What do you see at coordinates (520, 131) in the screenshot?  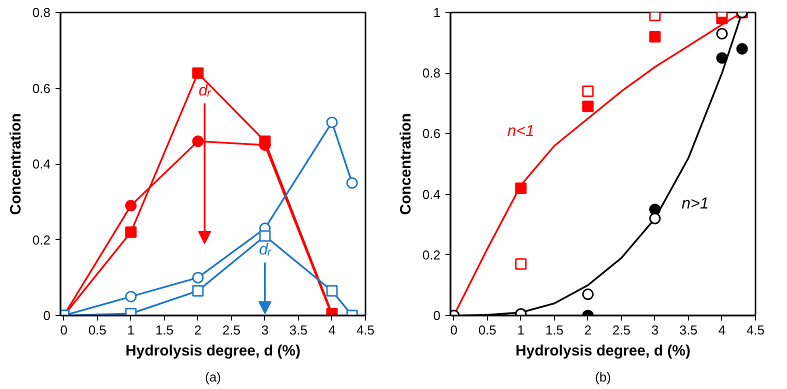 I see `annotation: n<1` at bounding box center [520, 131].